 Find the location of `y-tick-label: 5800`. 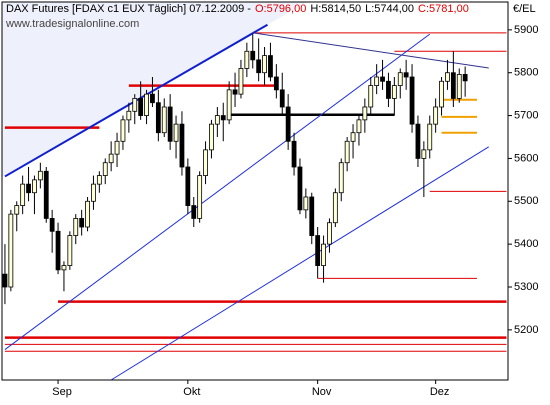

y-tick-label: 5800 is located at coordinates (526, 73).